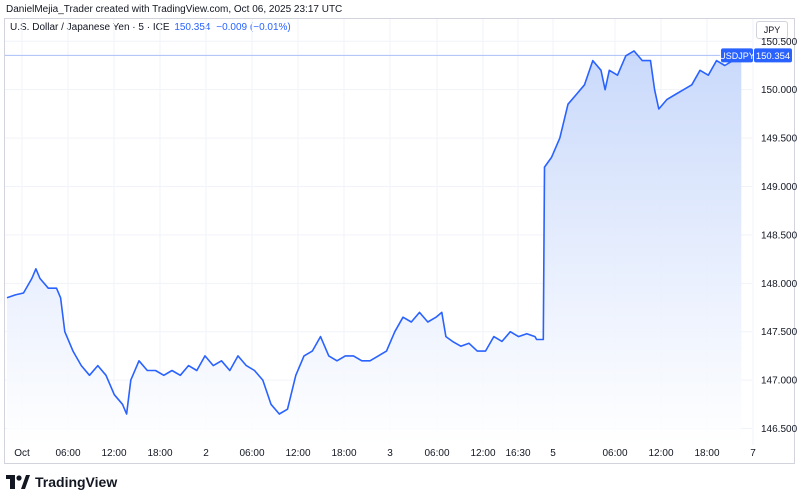 The width and height of the screenshot is (800, 501). What do you see at coordinates (253, 27) in the screenshot?
I see `legend-change: −0.009 (−0.01%)` at bounding box center [253, 27].